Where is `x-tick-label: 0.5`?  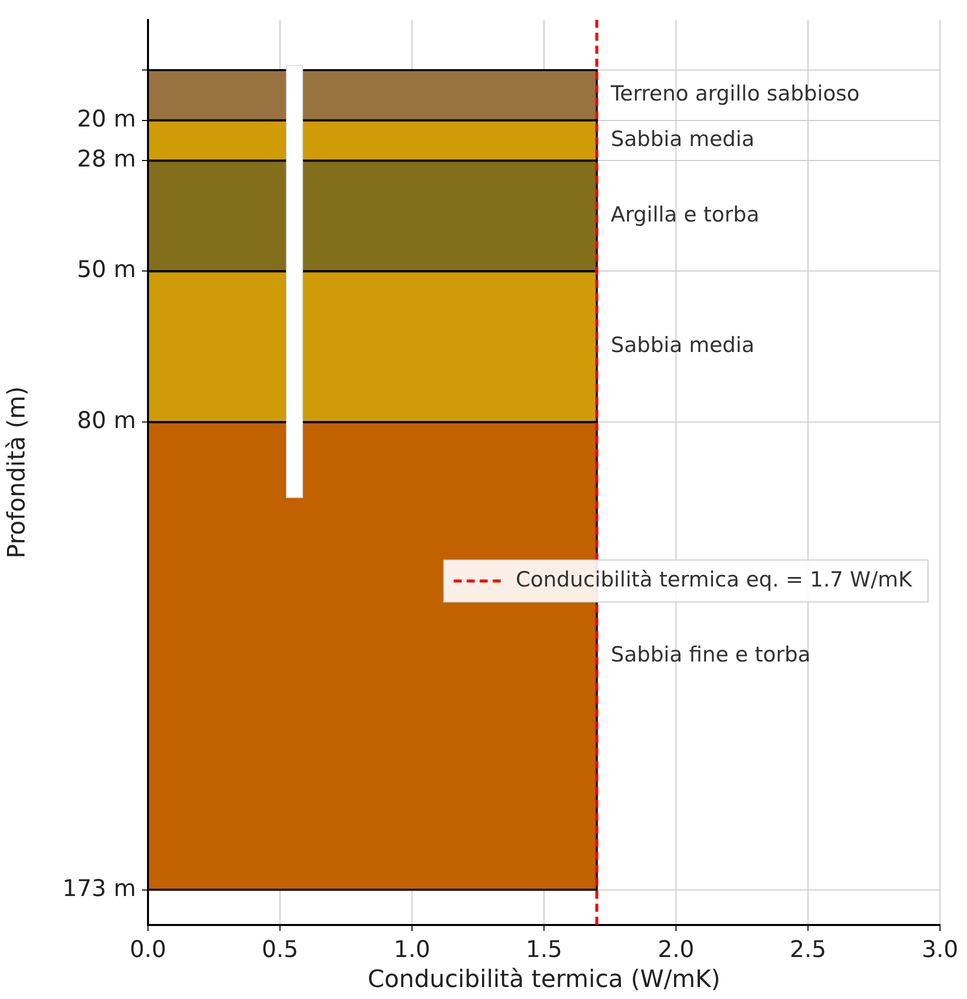
x-tick-label: 0.5 is located at coordinates (280, 949).